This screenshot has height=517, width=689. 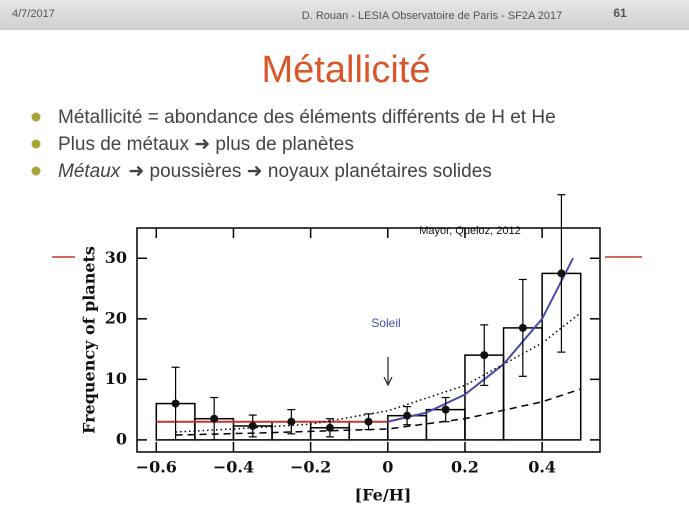 I want to click on x-tick-label: −0.6, so click(x=156, y=467).